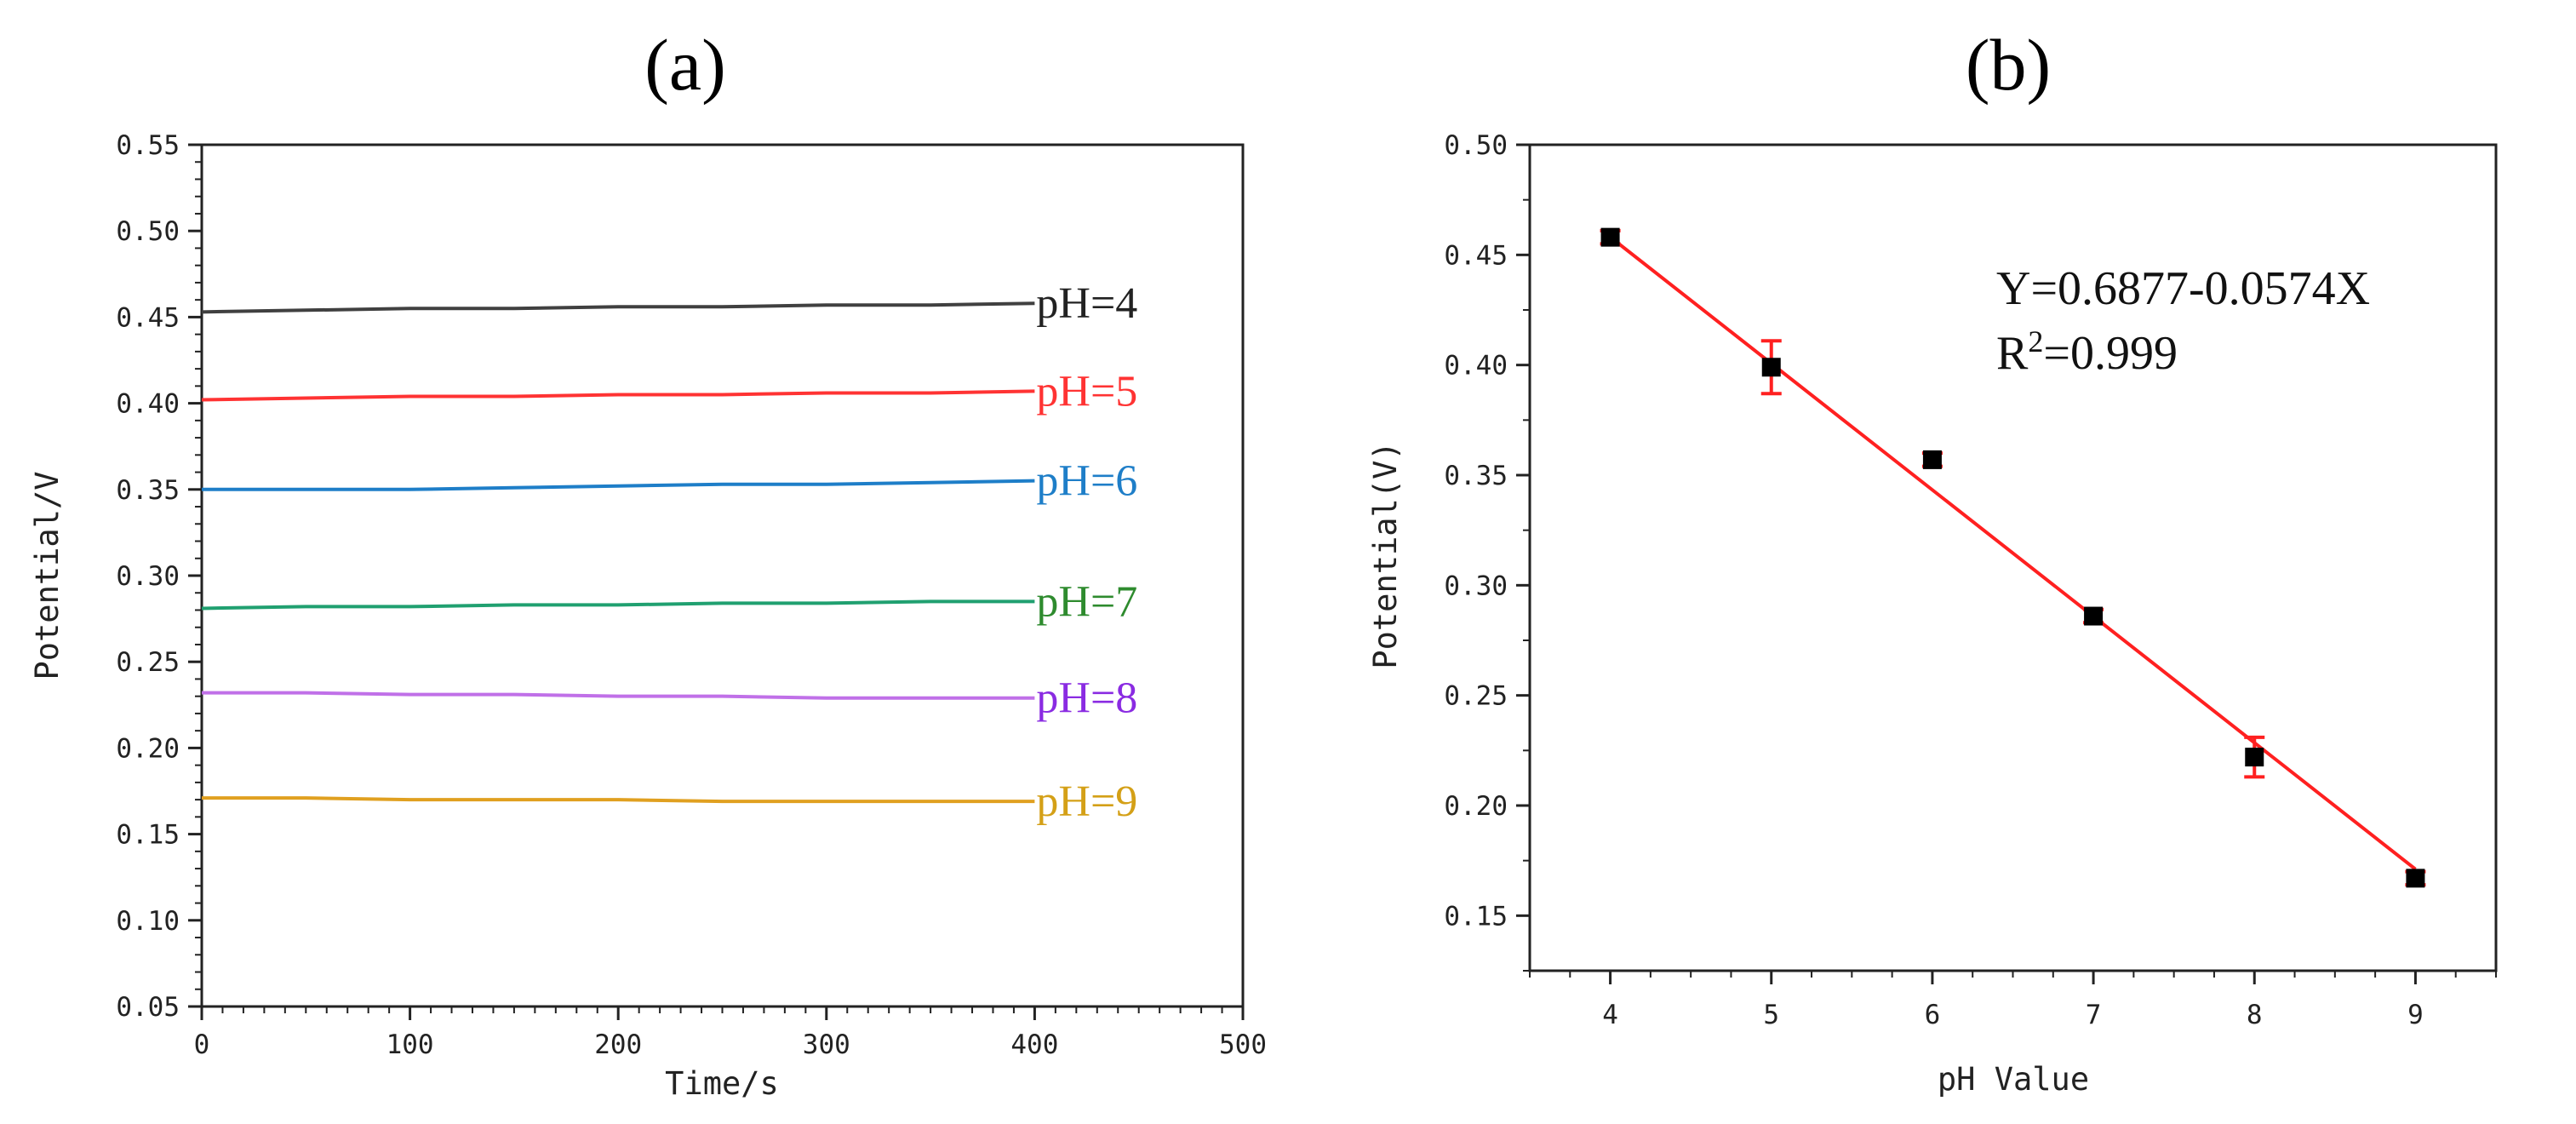 This screenshot has width=2576, height=1124. I want to click on panel-a-series, so click(618, 552).